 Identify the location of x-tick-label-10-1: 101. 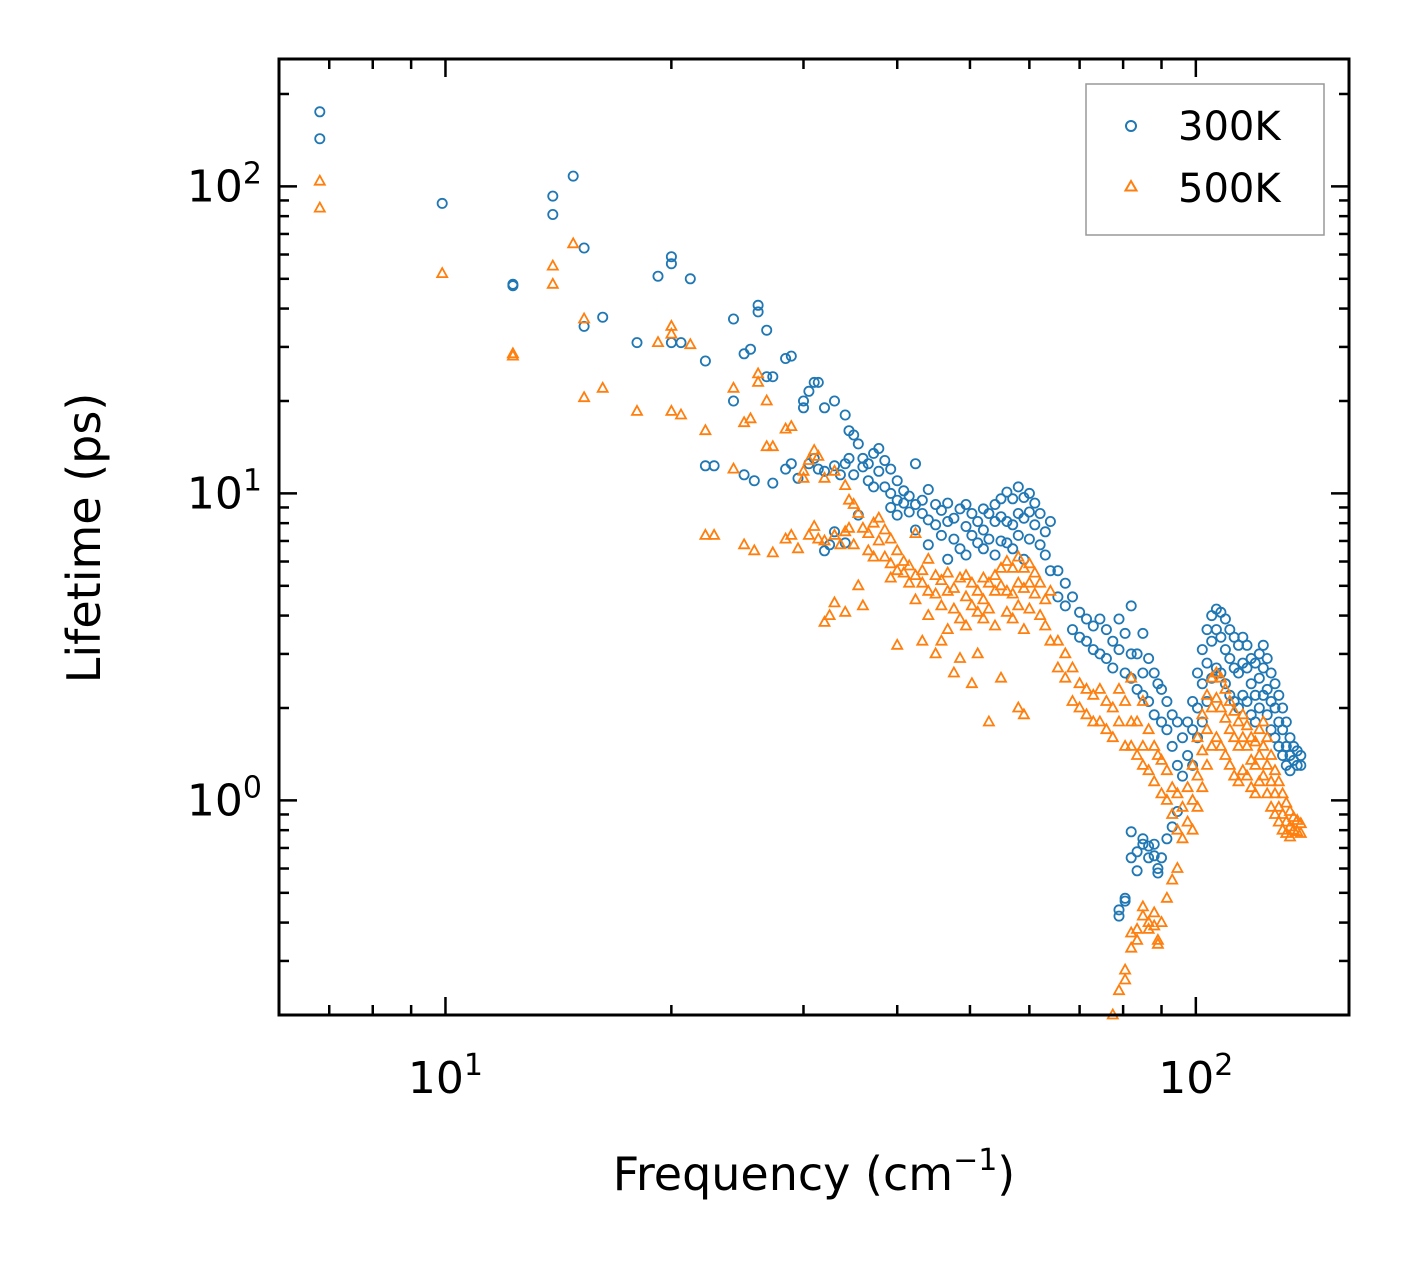
(445, 1076).